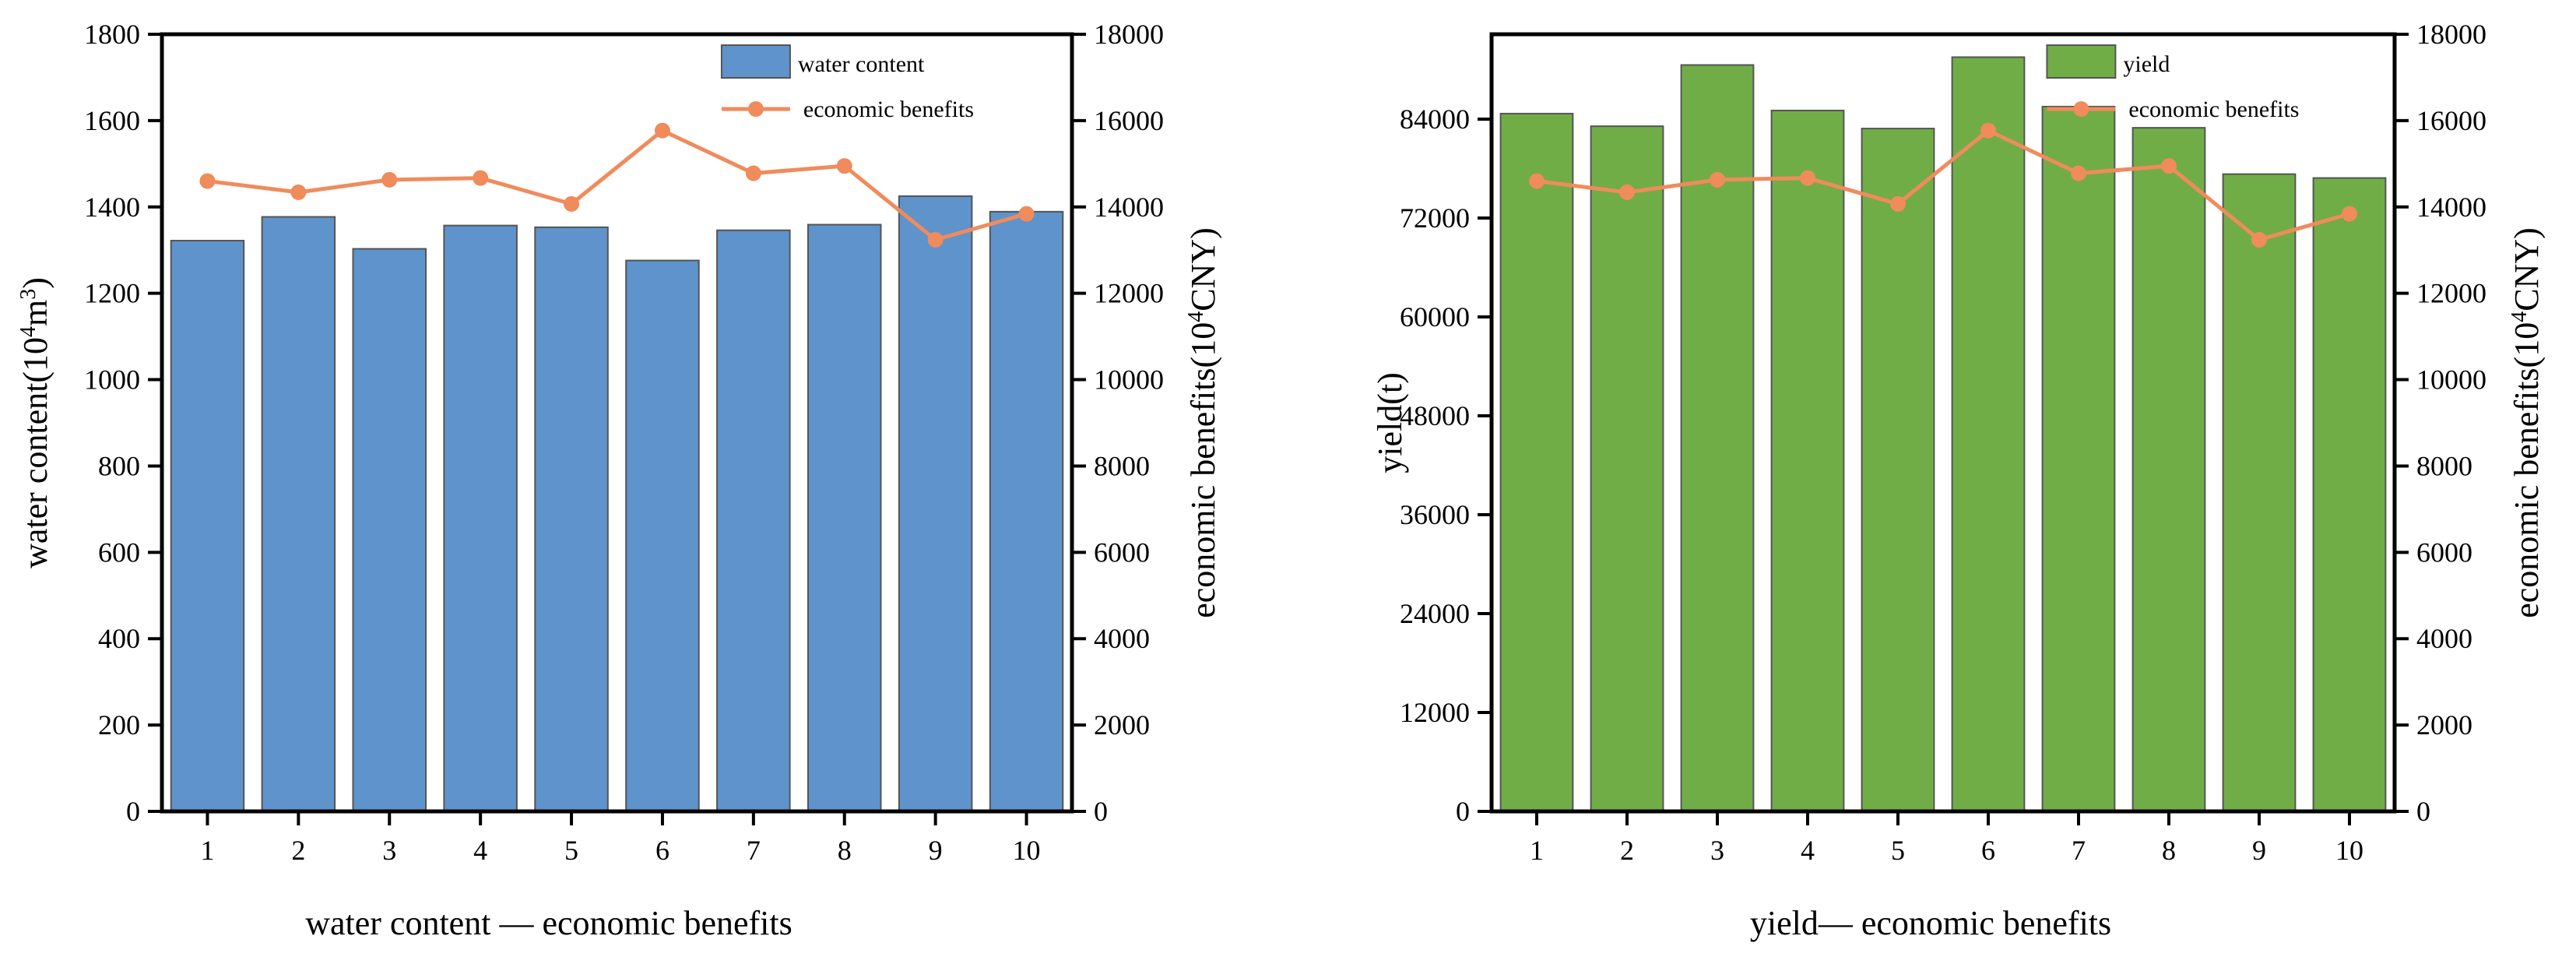 The height and width of the screenshot is (964, 2576). I want to click on left-axis-tick-label: 1000, so click(112, 380).